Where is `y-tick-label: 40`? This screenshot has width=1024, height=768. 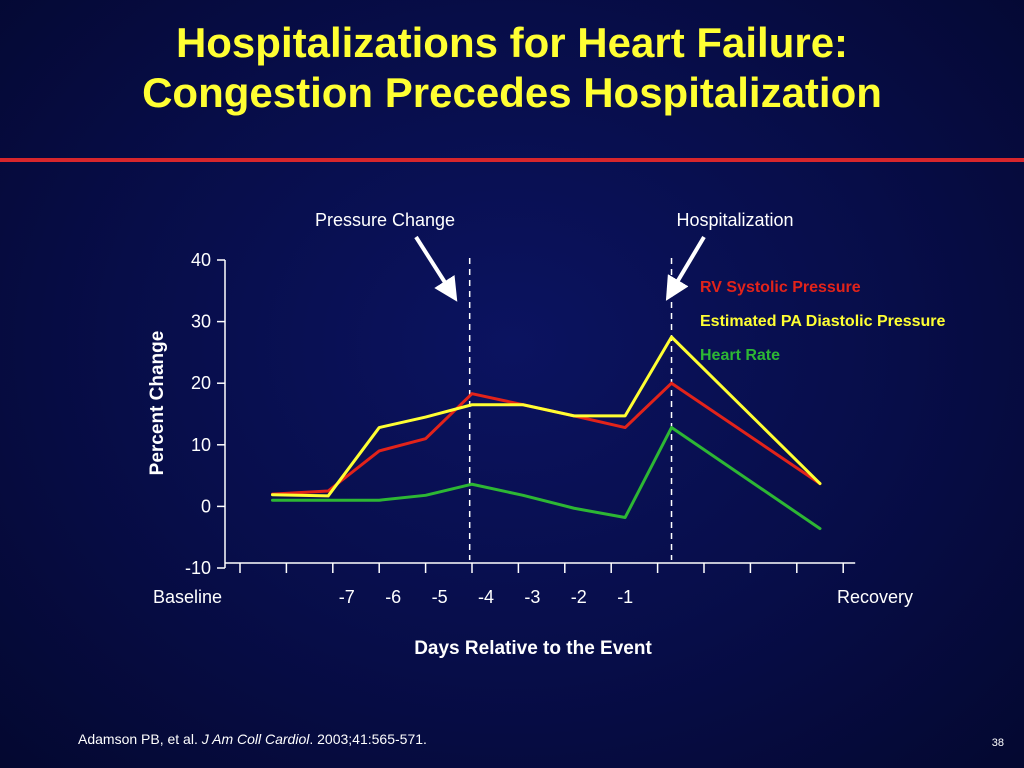 y-tick-label: 40 is located at coordinates (201, 260).